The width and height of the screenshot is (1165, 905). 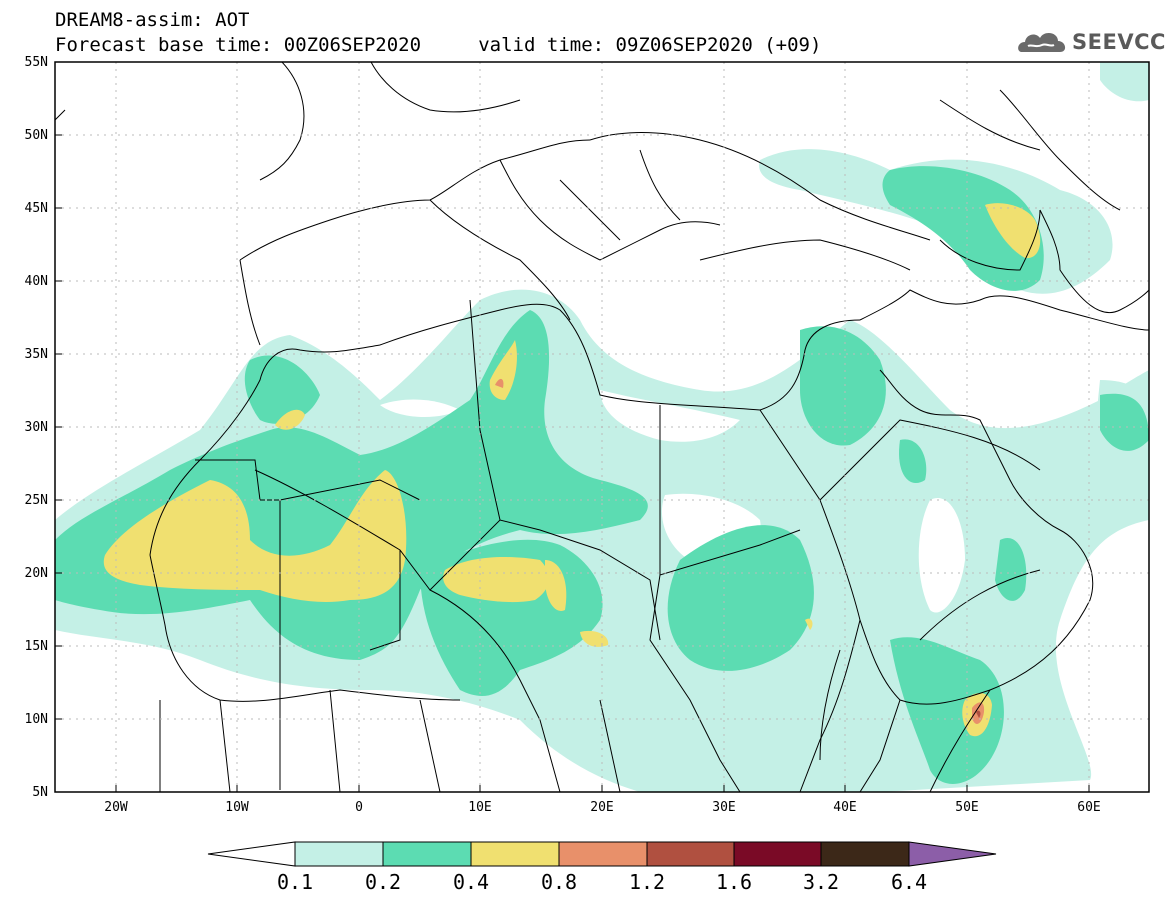 What do you see at coordinates (36, 281) in the screenshot?
I see `lat-label: 40N` at bounding box center [36, 281].